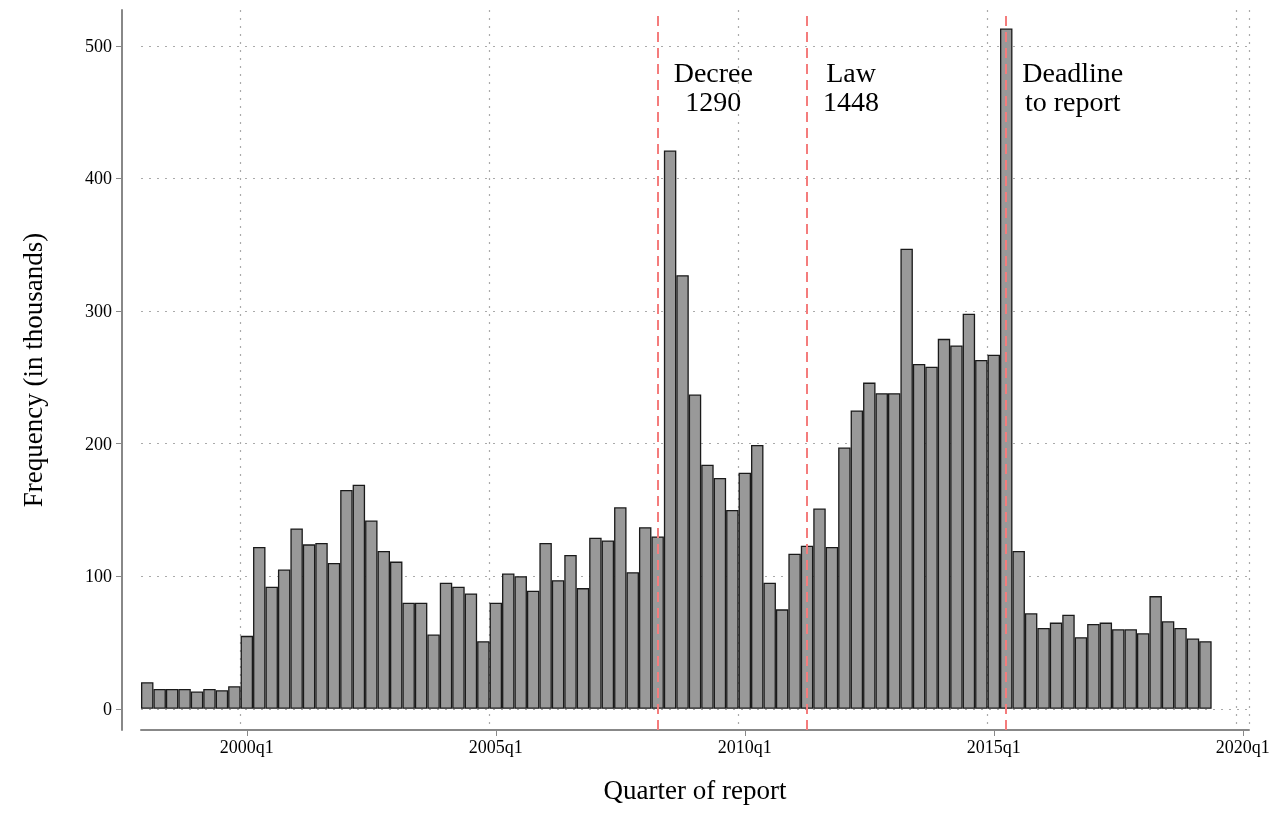  Describe the element at coordinates (495, 747) in the screenshot. I see `x-tick-label: 2005q1` at that location.